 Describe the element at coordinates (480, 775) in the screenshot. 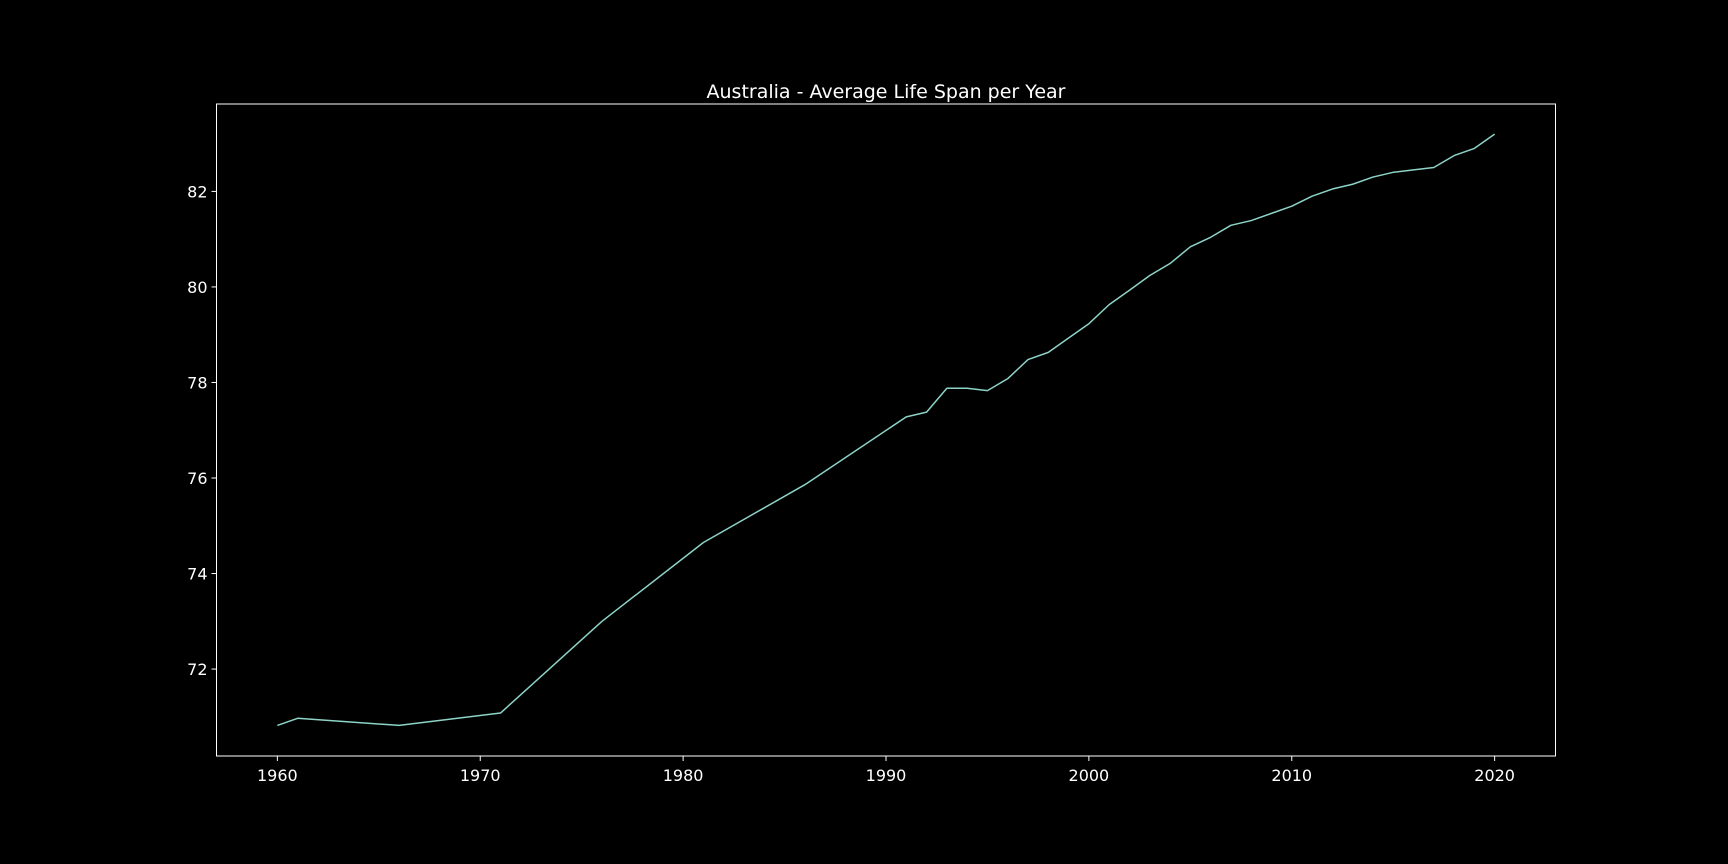

I see `x-tick-label: 1970` at that location.